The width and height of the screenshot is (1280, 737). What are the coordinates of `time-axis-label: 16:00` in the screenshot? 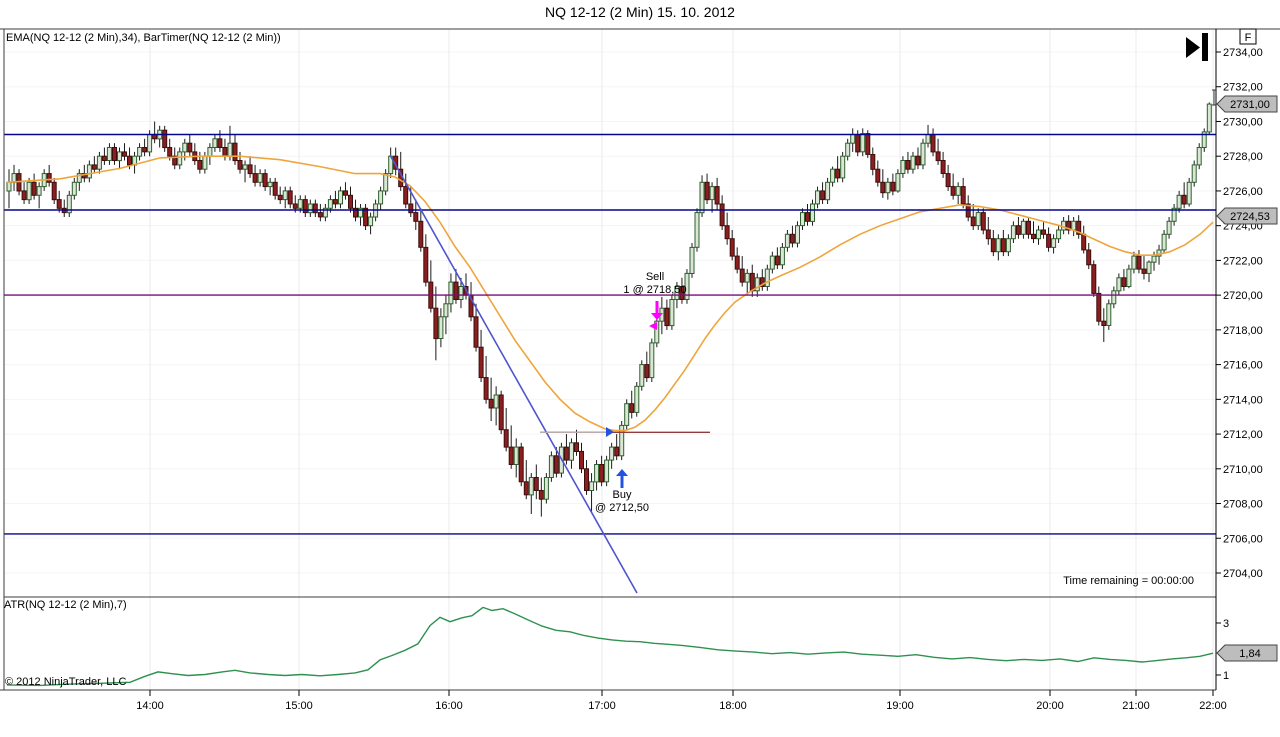 It's located at (449, 706).